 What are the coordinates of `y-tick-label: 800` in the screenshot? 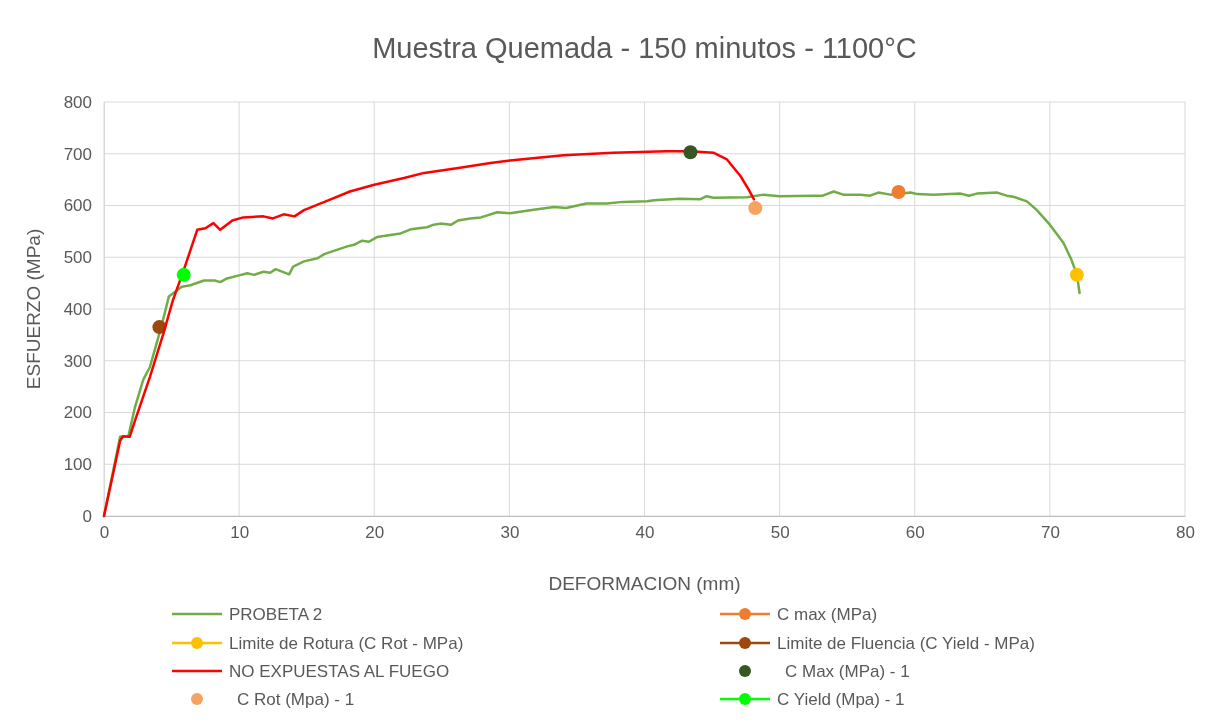 It's located at (77, 102).